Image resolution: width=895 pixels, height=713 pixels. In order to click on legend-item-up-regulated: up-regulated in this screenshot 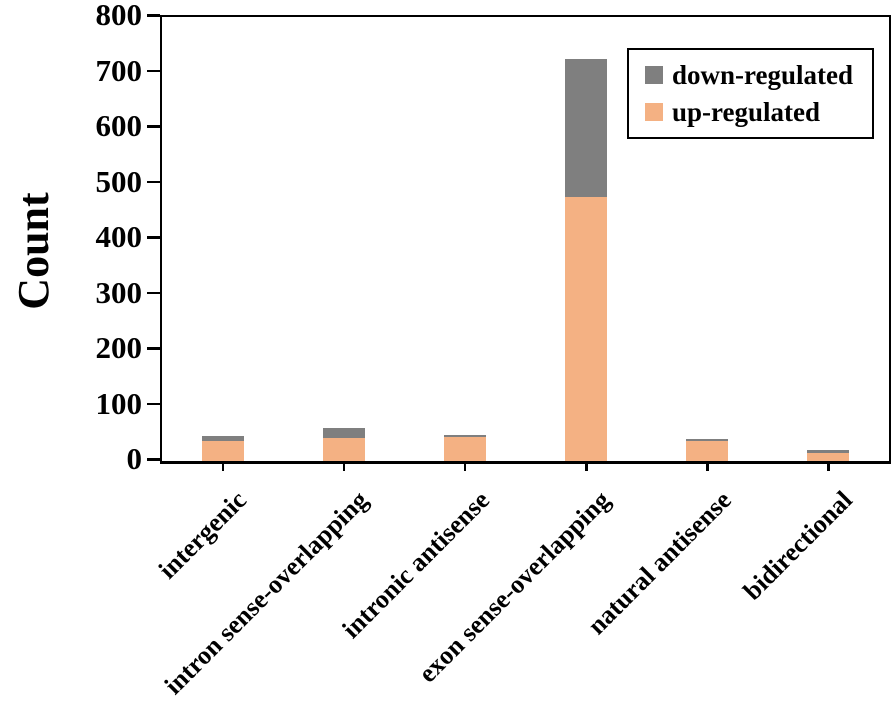, I will do `click(758, 111)`.